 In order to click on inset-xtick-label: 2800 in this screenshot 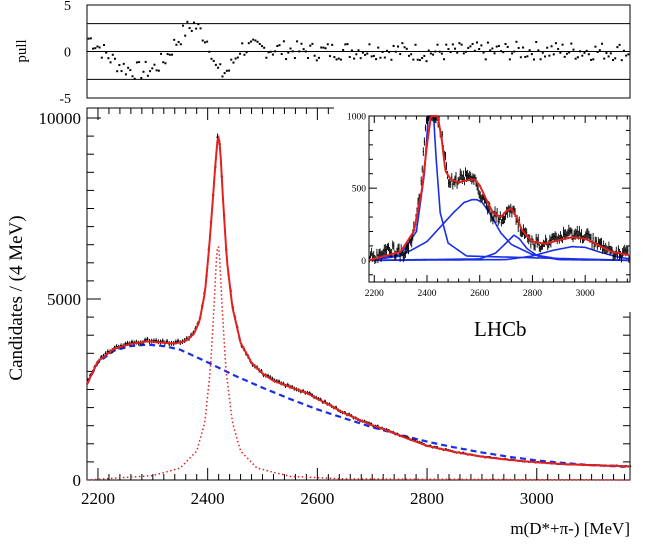, I will do `click(532, 294)`.